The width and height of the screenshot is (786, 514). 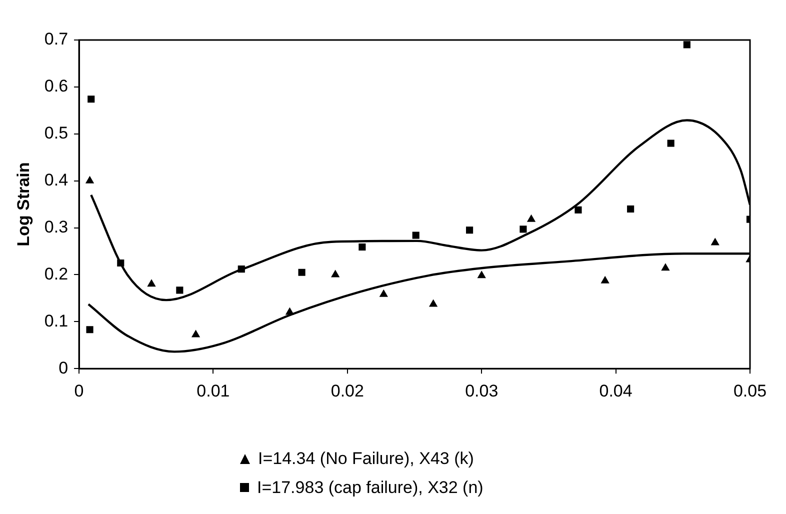 What do you see at coordinates (366, 459) in the screenshot?
I see `legend-label: I=14.34 (No Failure), X43 (k)` at bounding box center [366, 459].